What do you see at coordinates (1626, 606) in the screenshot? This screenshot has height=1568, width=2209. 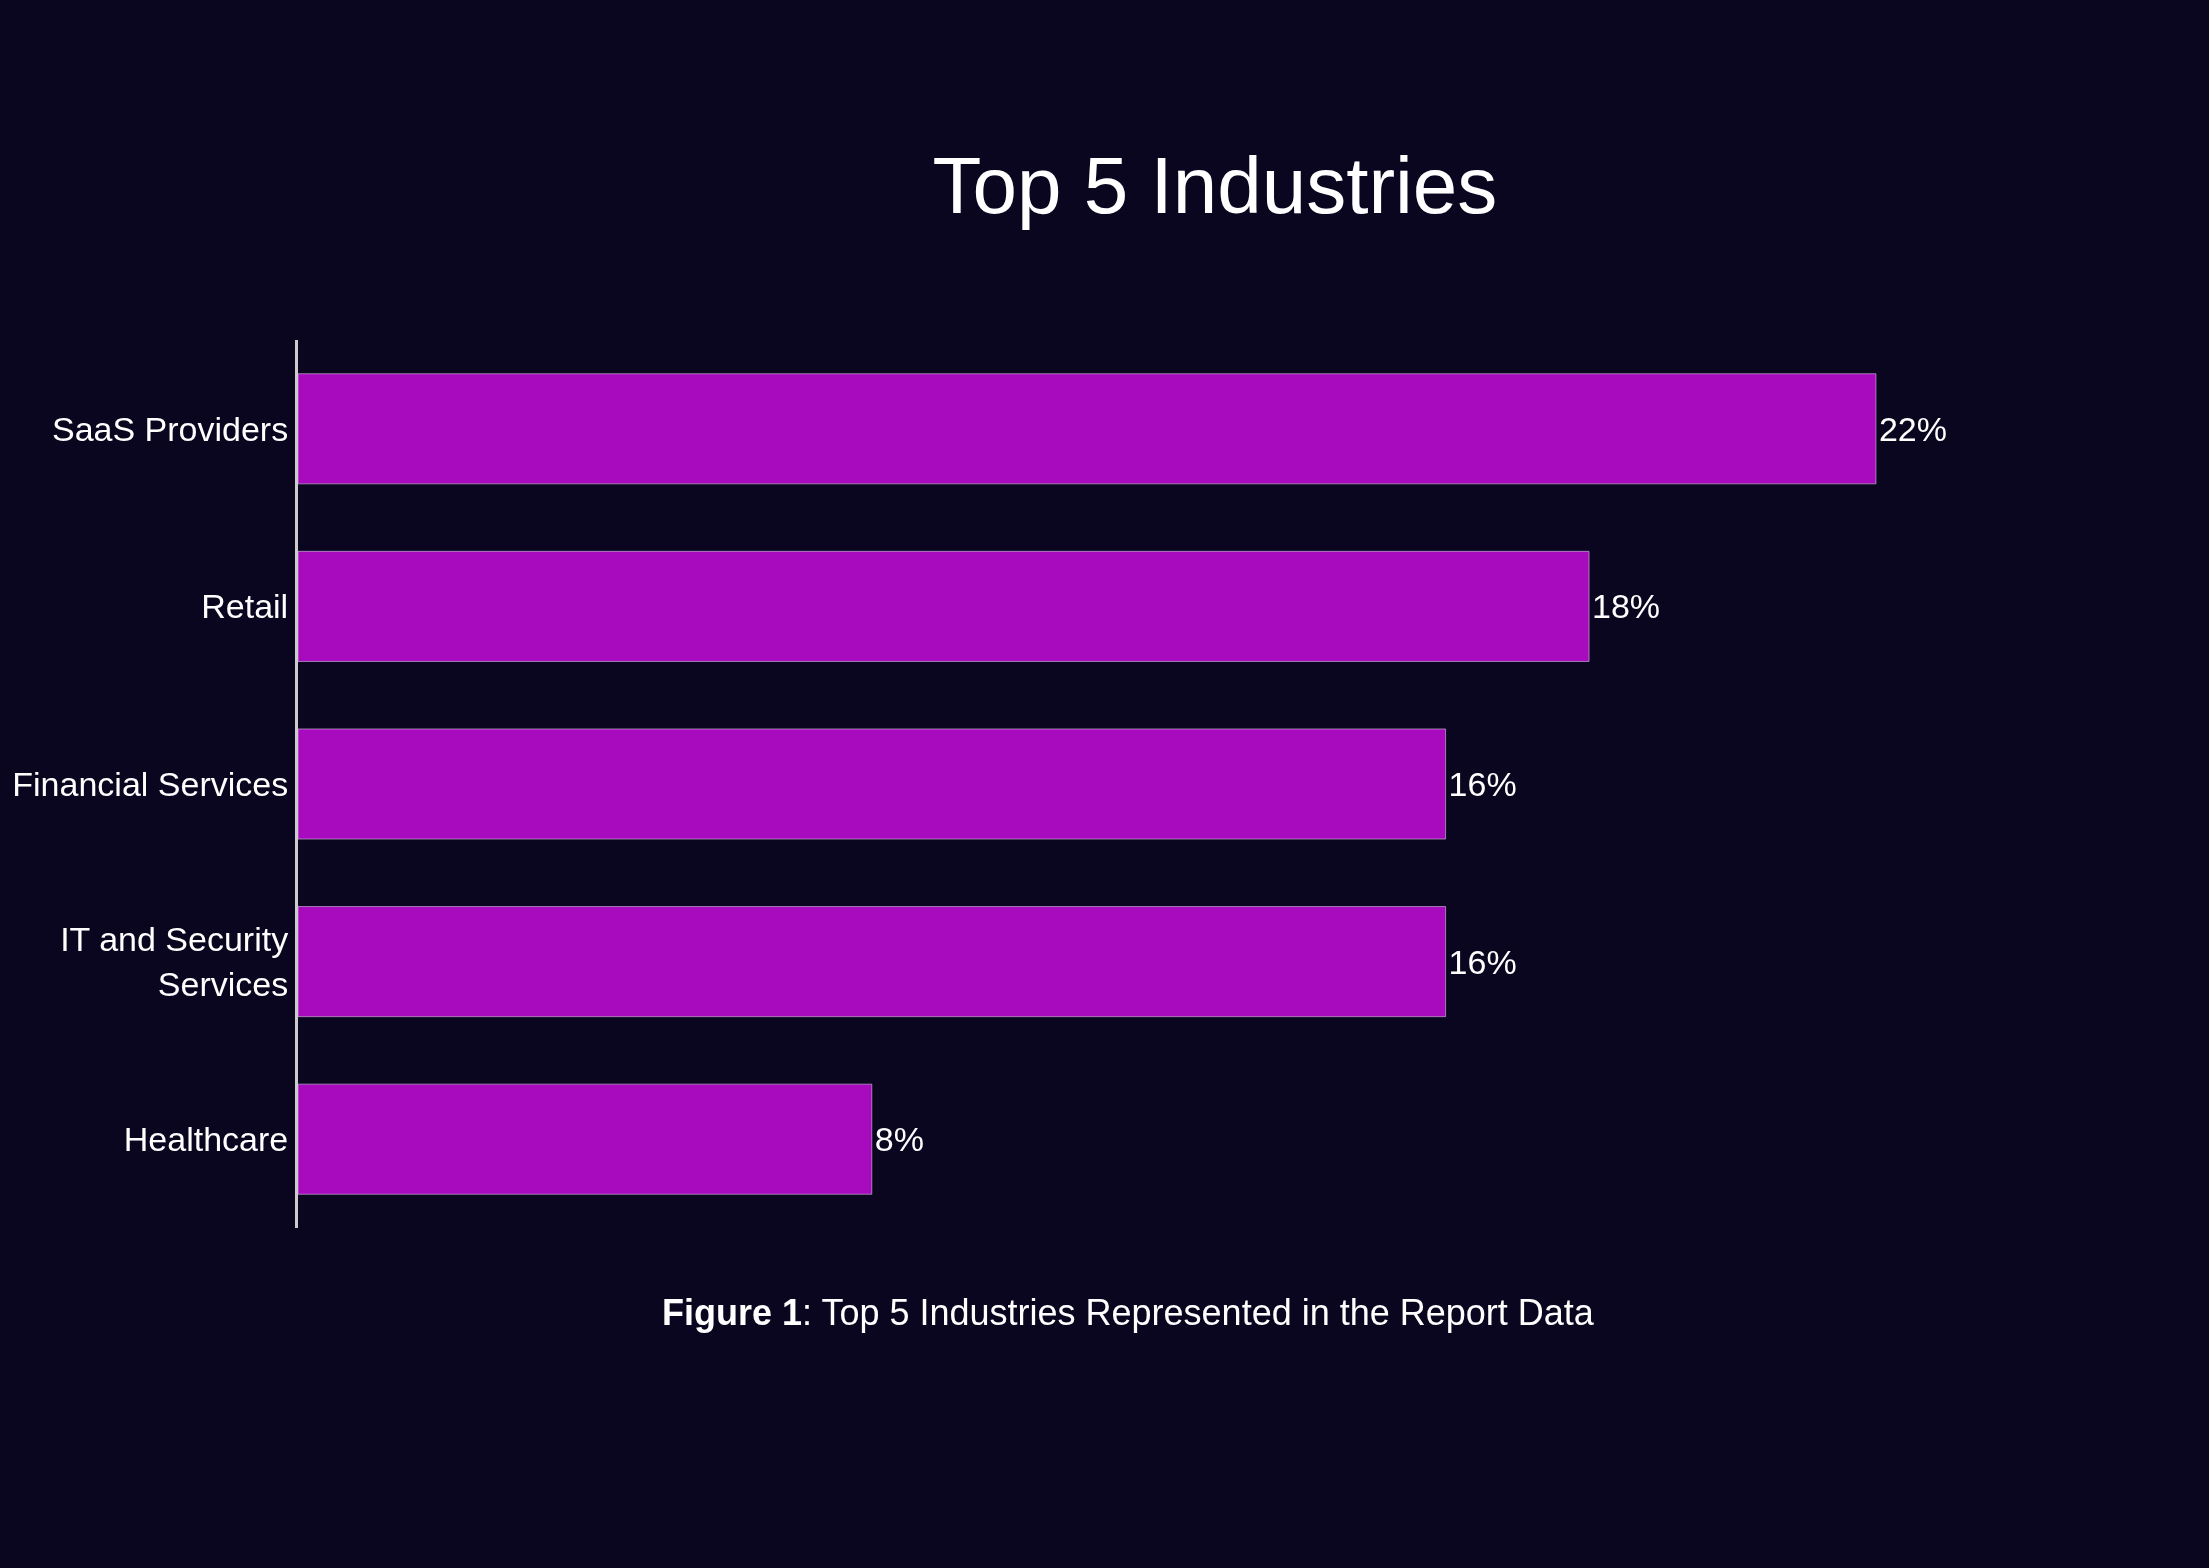 I see `data-label: 18%` at bounding box center [1626, 606].